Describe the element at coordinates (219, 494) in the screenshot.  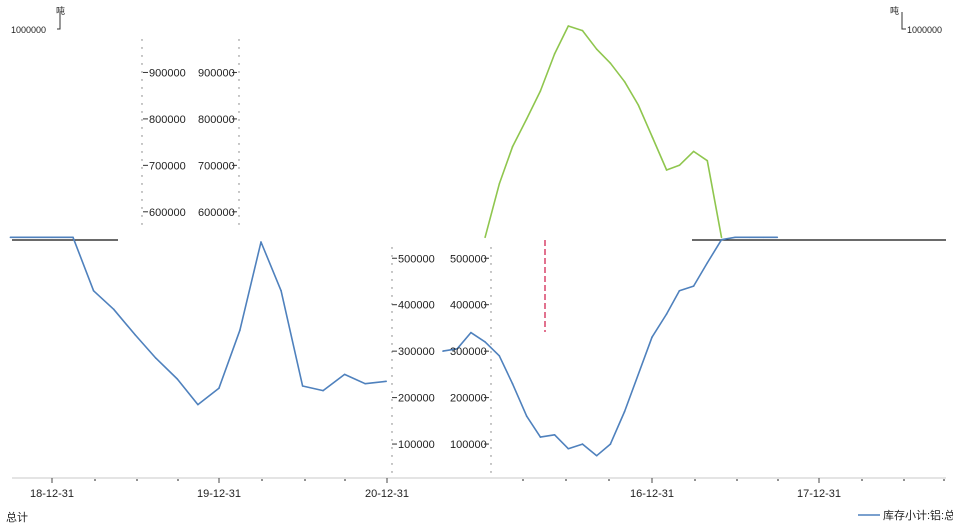
I see `x-tick-label: 19-12-31` at that location.